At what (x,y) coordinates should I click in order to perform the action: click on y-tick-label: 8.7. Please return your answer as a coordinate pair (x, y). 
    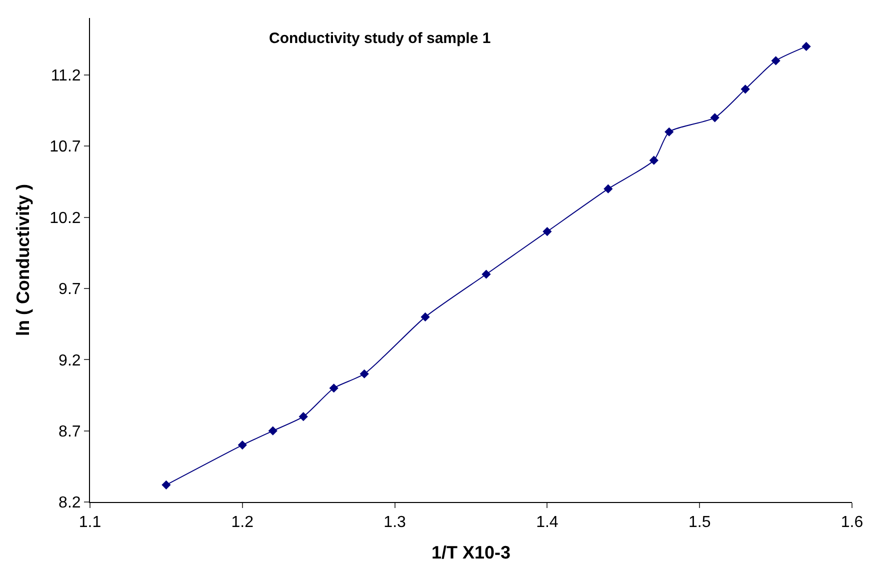
    Looking at the image, I should click on (69, 431).